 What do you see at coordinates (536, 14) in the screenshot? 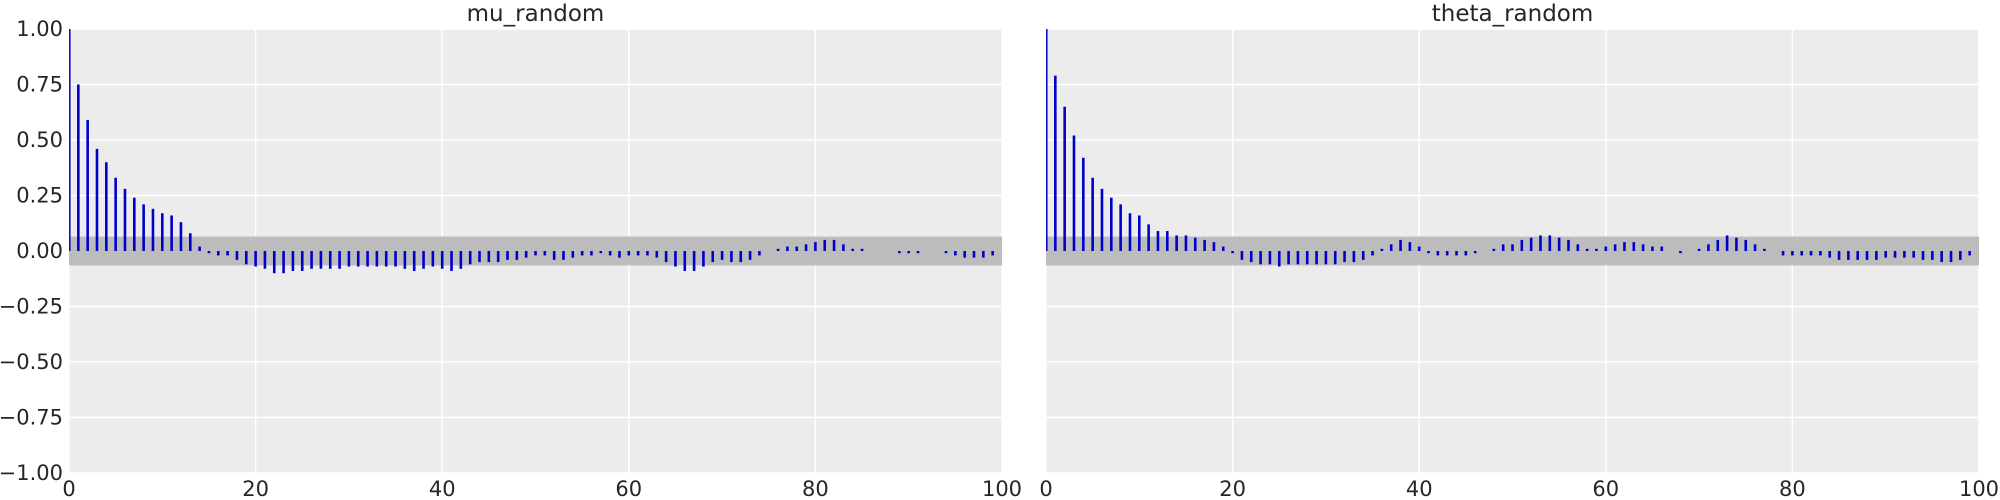
I see `chart-title: mu_random` at bounding box center [536, 14].